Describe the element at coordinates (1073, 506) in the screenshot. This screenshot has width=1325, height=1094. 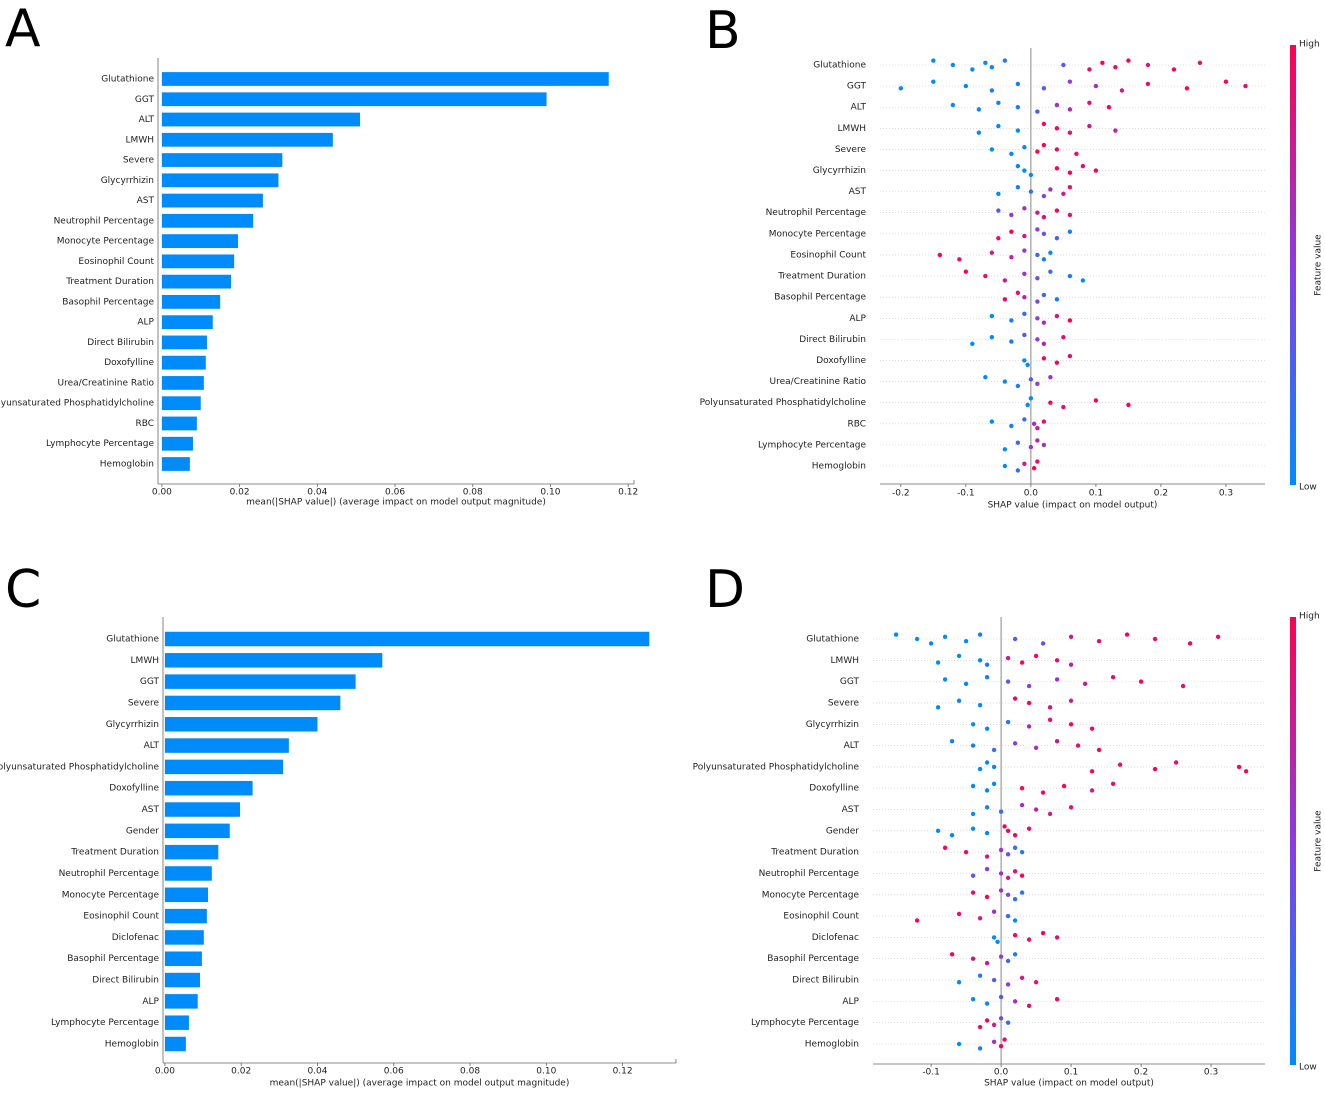
I see `x-axis-label: SHAP value (impact on model output)` at that location.